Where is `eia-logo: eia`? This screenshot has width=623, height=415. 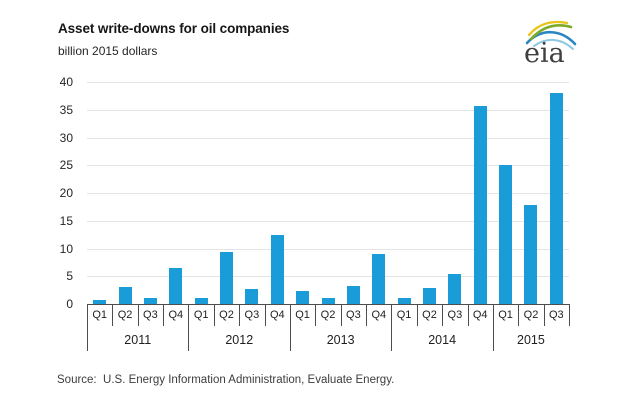
eia-logo: eia is located at coordinates (550, 44).